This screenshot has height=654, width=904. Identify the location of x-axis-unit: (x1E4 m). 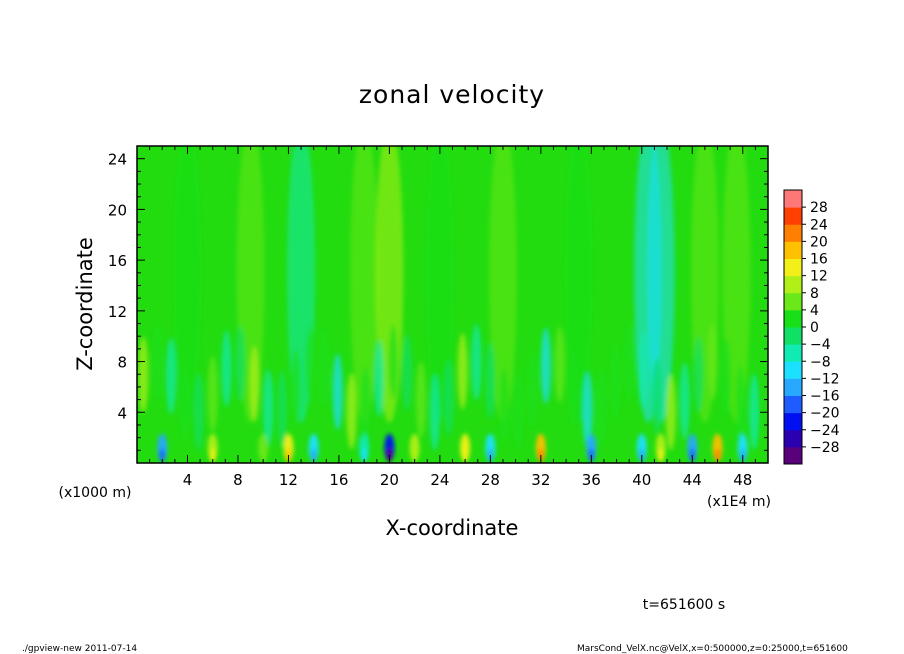
(739, 502).